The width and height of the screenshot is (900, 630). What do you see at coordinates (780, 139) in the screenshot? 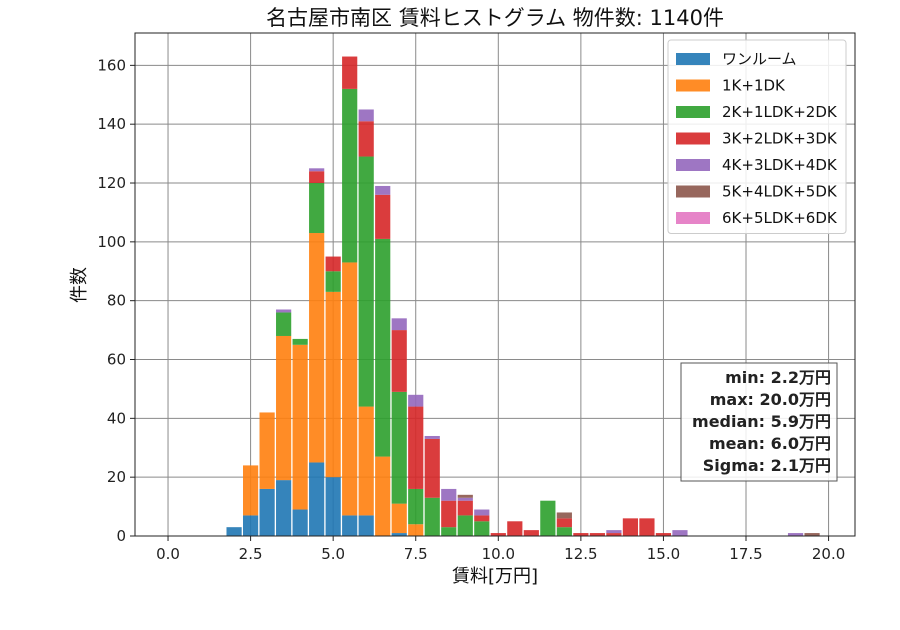
I see `legend-label: 3K+2LDK+3DK` at bounding box center [780, 139].